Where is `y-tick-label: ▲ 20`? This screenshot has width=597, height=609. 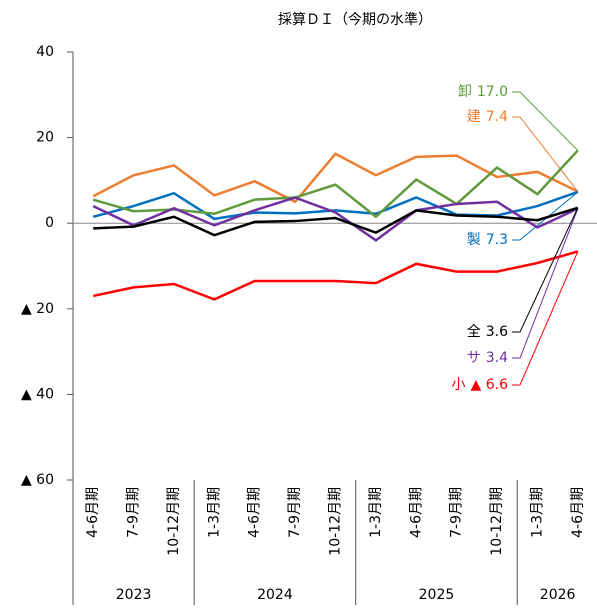 y-tick-label: ▲ 20 is located at coordinates (37, 309).